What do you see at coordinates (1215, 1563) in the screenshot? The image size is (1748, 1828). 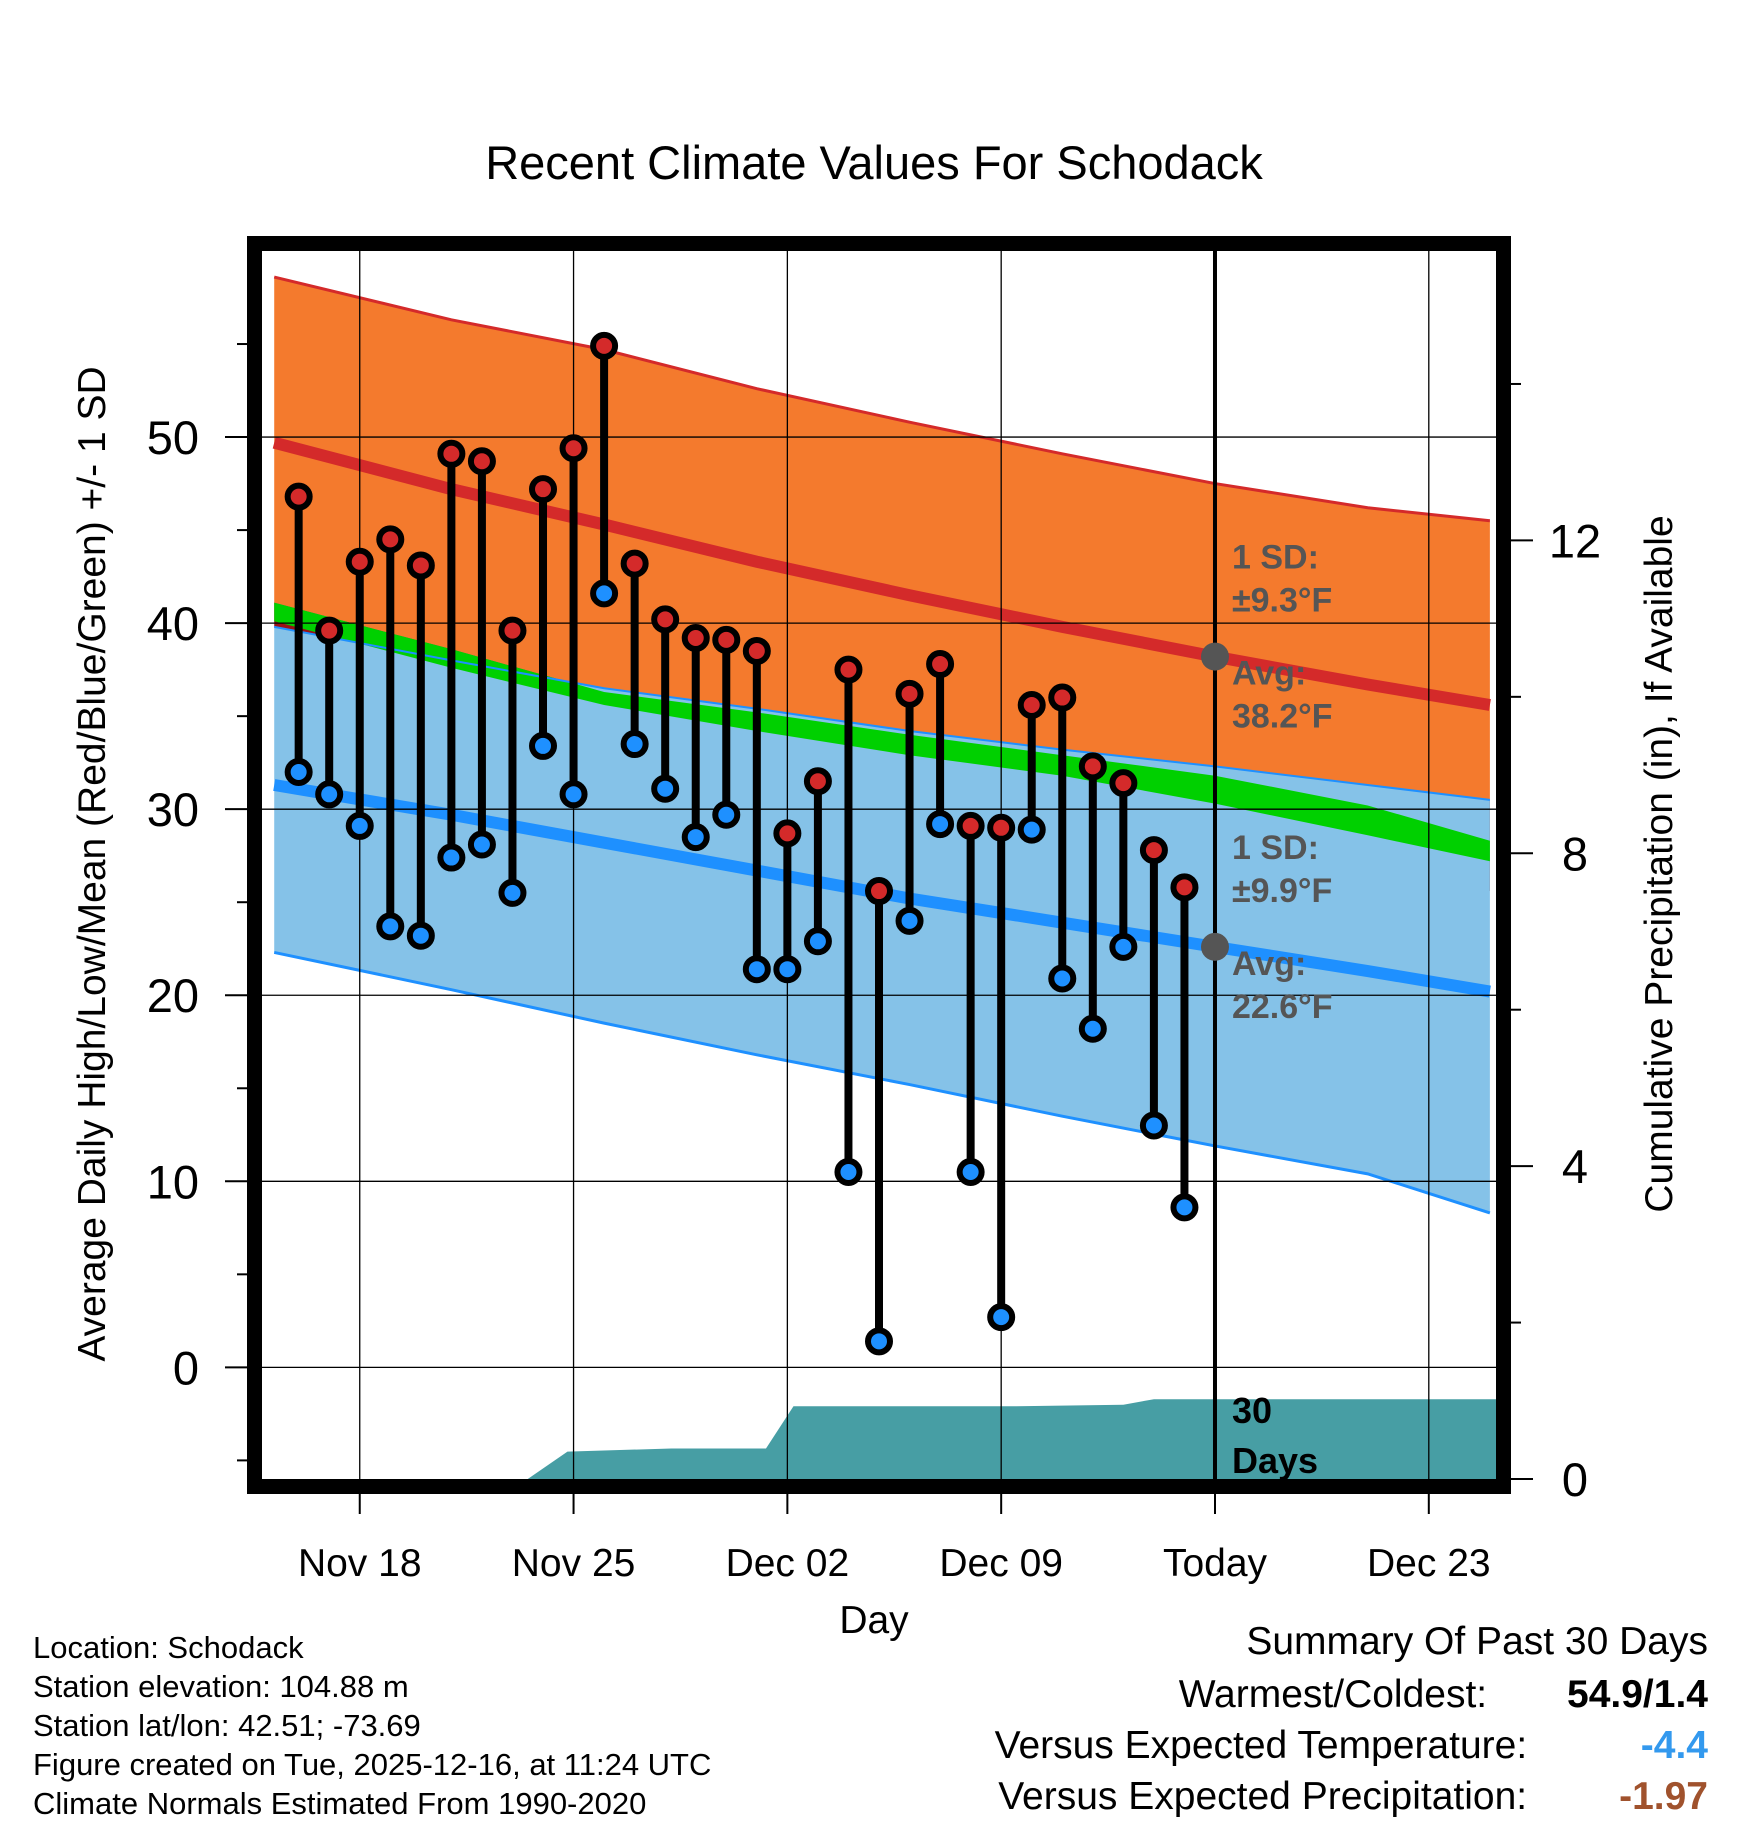 I see `x-tick-label: Today` at bounding box center [1215, 1563].